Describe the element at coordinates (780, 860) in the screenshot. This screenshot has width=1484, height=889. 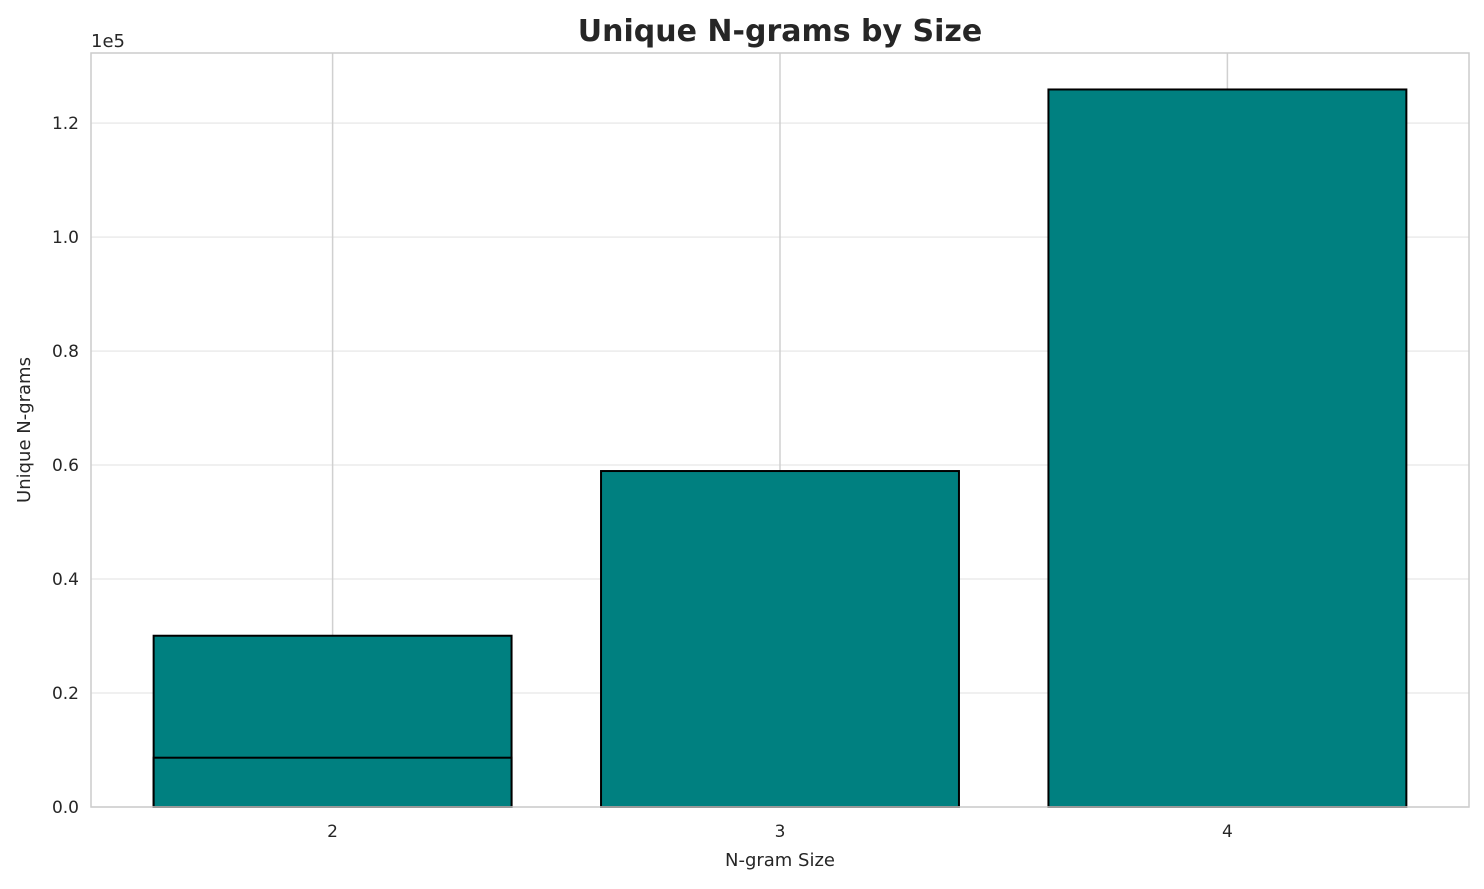
I see `x-axis-label: N-gram Size` at that location.